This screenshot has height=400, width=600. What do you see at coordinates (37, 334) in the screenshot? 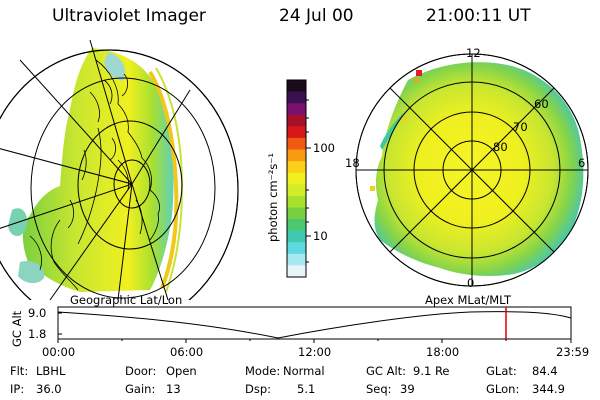
I see `altitude-ytick-1-8: 1.8` at bounding box center [37, 334].